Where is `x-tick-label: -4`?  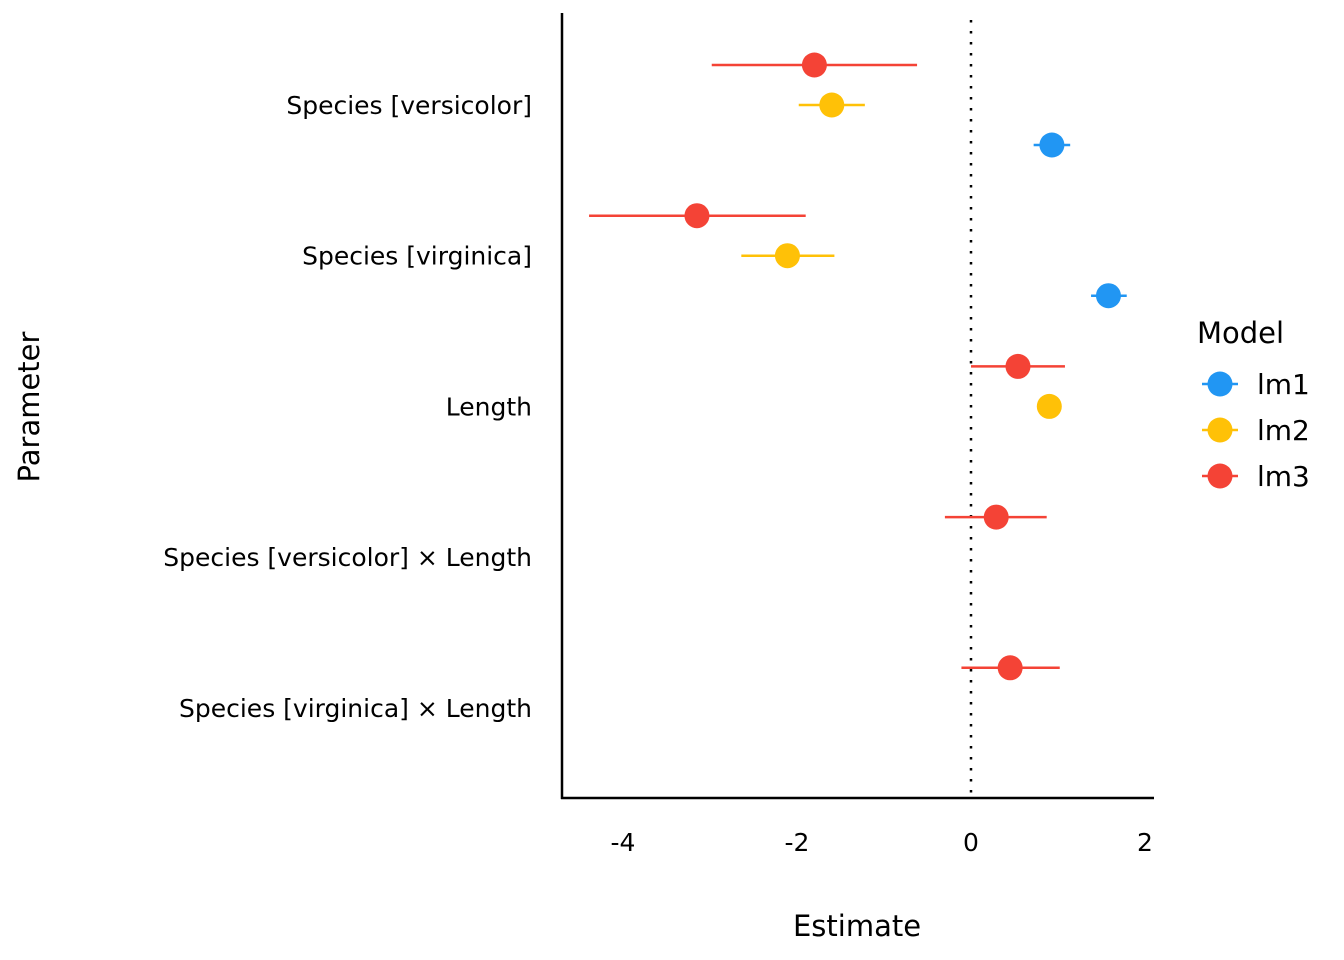 x-tick-label: -4 is located at coordinates (623, 842).